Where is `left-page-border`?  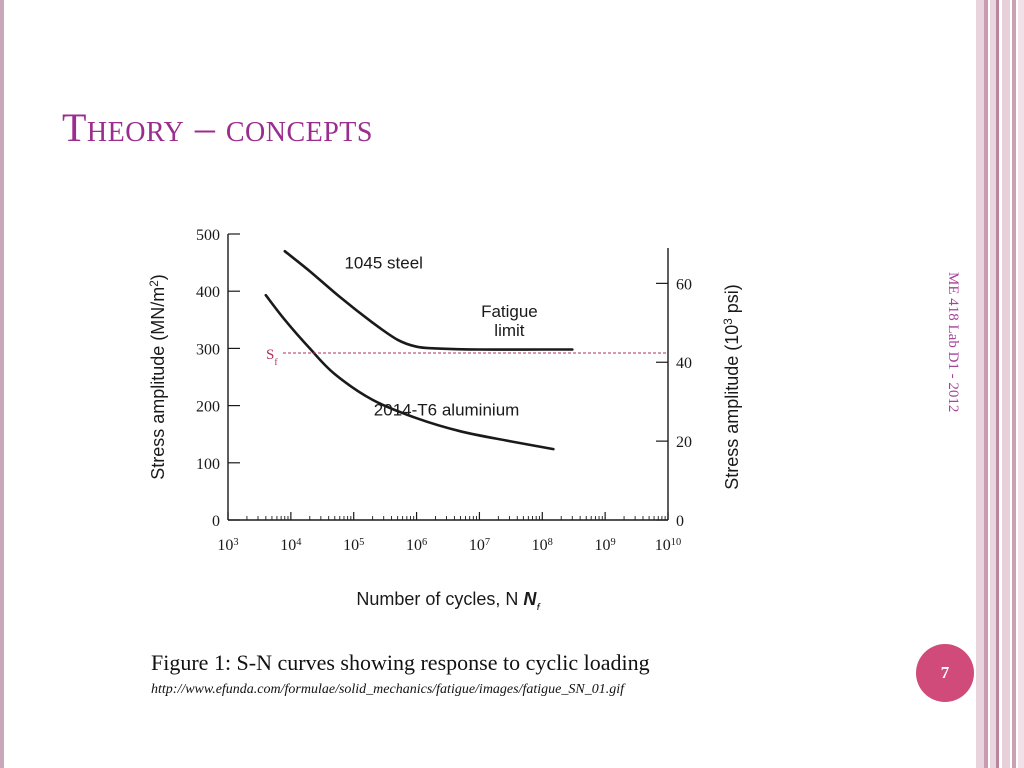
left-page-border is located at coordinates (2, 384).